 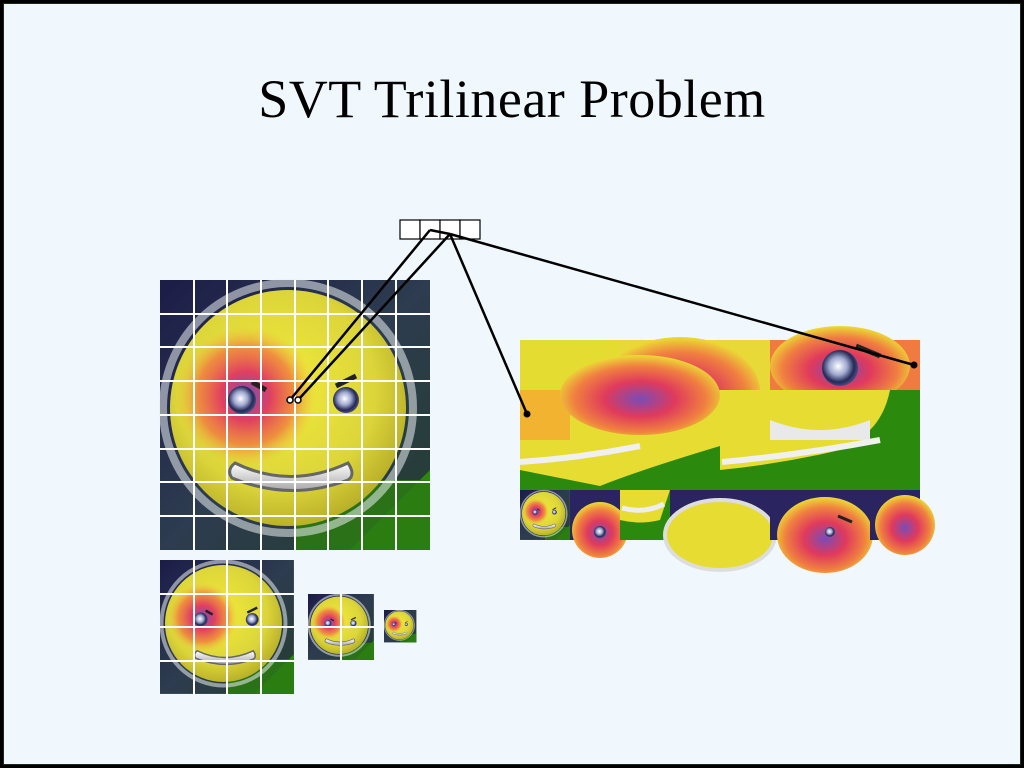 I want to click on sample-points, so click(x=294, y=400).